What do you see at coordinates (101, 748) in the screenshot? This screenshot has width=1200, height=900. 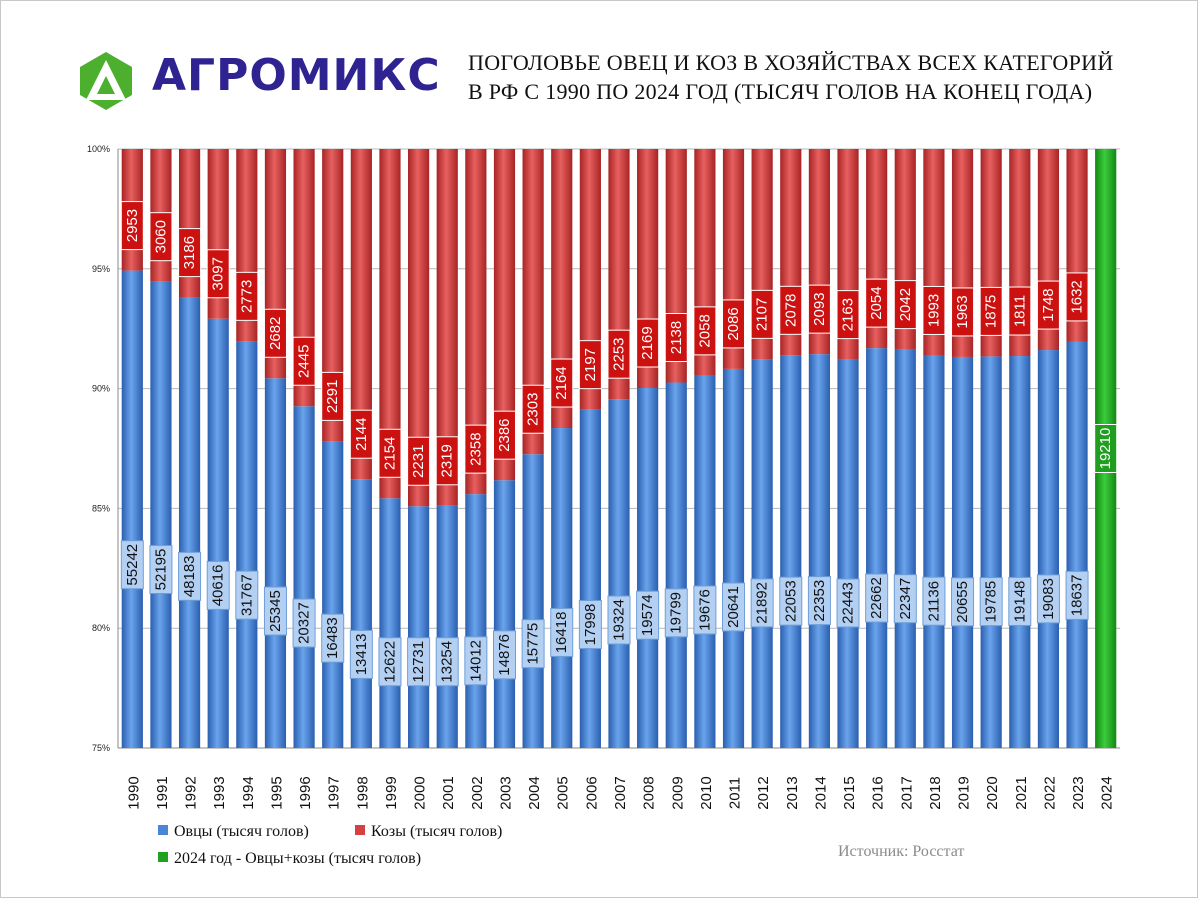 I see `y-tick-label: 75%` at bounding box center [101, 748].